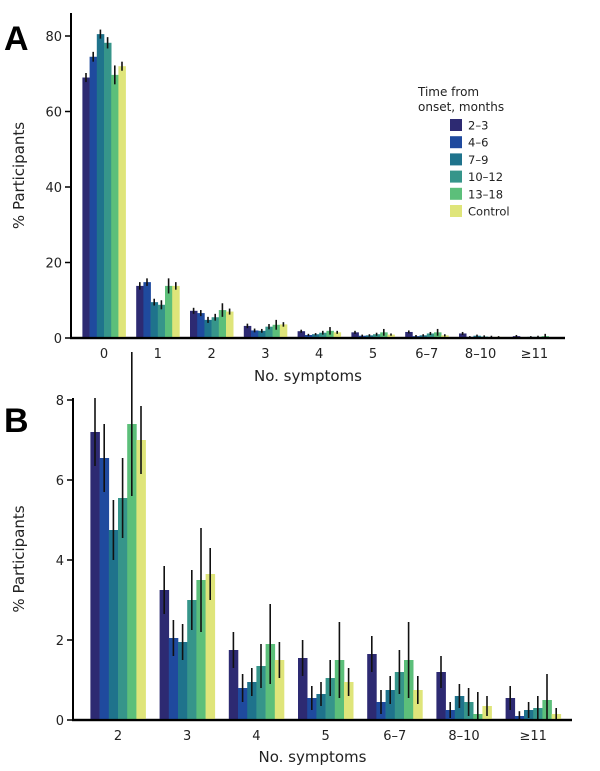 This screenshot has height=771, width=600. Describe the element at coordinates (53, 37) in the screenshot. I see `y-tick-label: 80` at that location.